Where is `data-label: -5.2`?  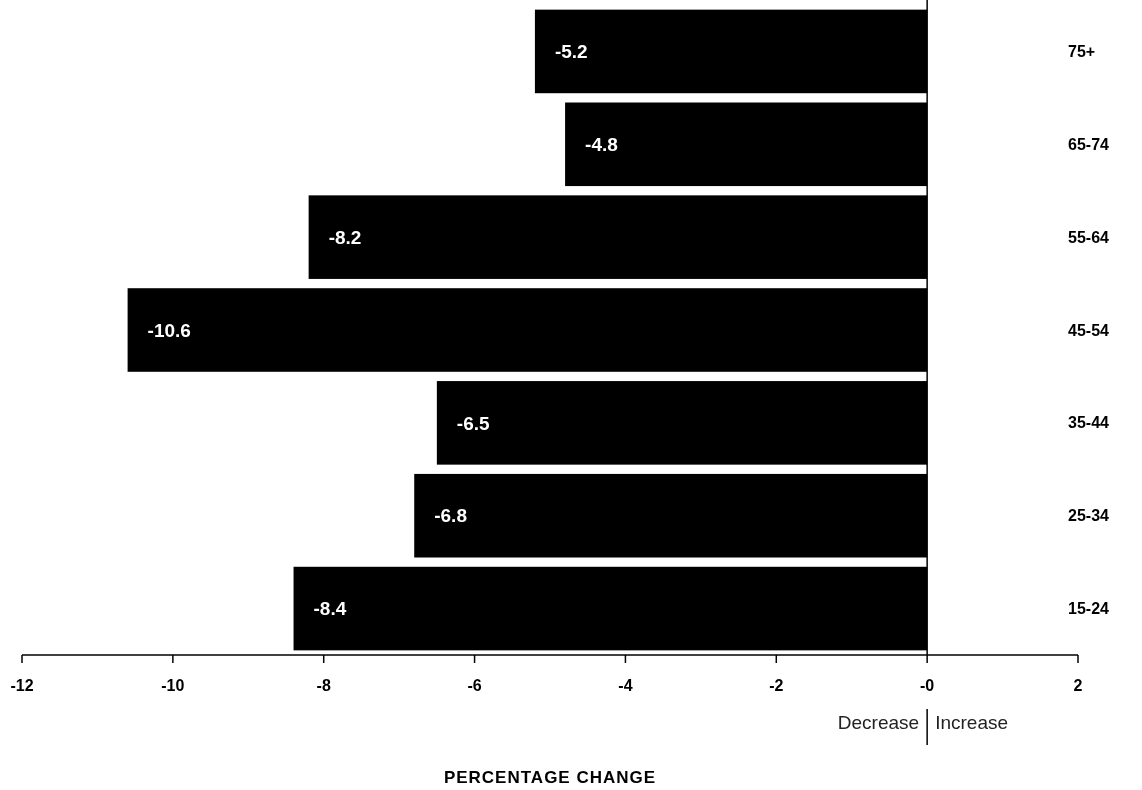 data-label: -5.2 is located at coordinates (571, 52).